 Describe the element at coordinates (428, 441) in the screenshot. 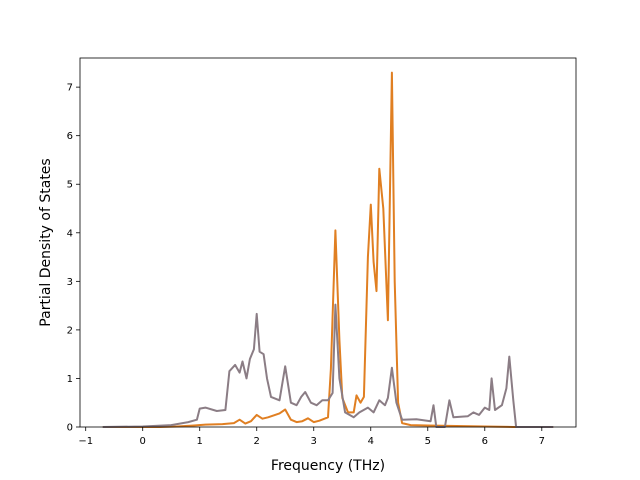

I see `x-tick-label: 5` at that location.